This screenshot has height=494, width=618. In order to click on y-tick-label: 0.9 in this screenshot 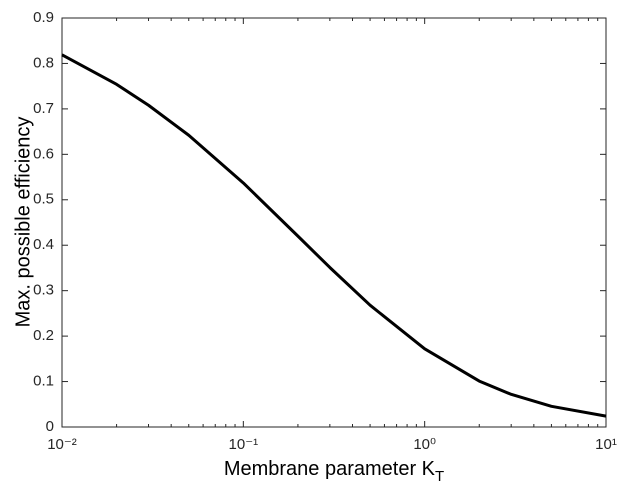, I will do `click(43, 17)`.